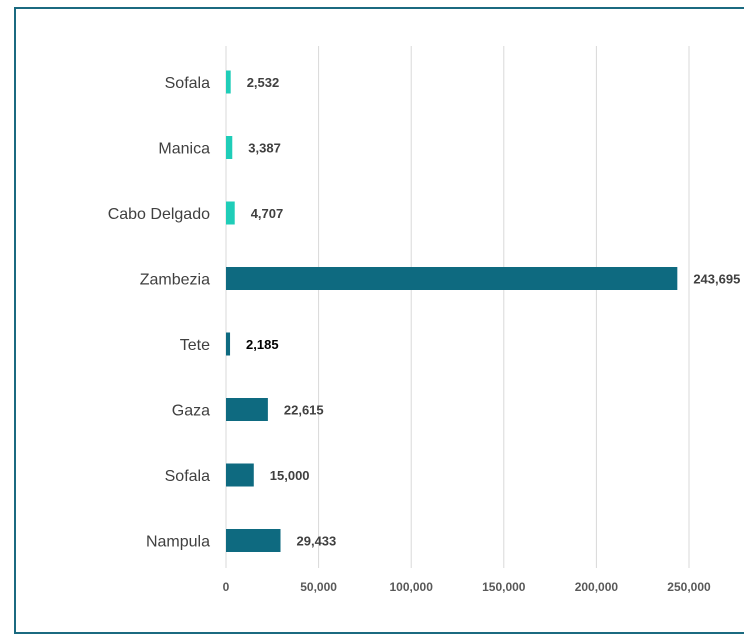  What do you see at coordinates (412, 587) in the screenshot?
I see `x-tick-label: 100,000` at bounding box center [412, 587].